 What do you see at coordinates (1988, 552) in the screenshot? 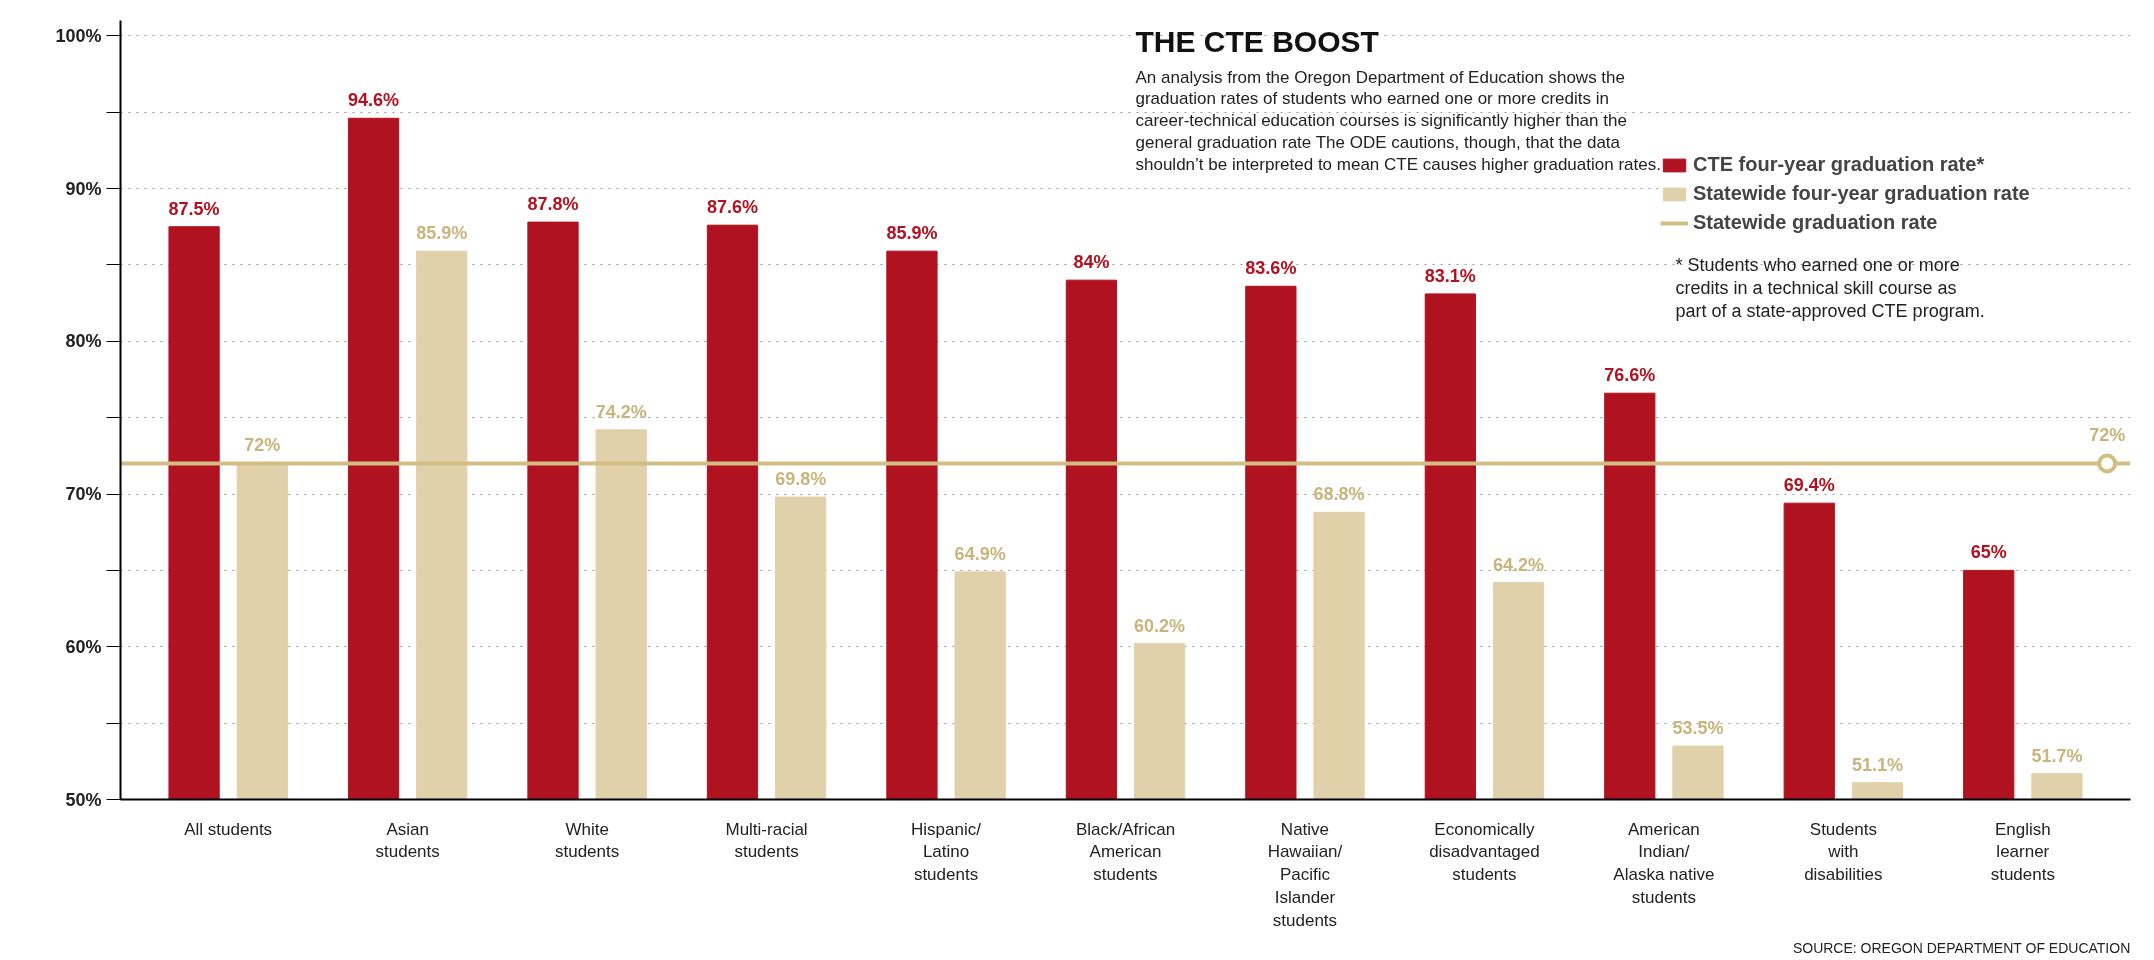
I see `data-label: 65%` at bounding box center [1988, 552].